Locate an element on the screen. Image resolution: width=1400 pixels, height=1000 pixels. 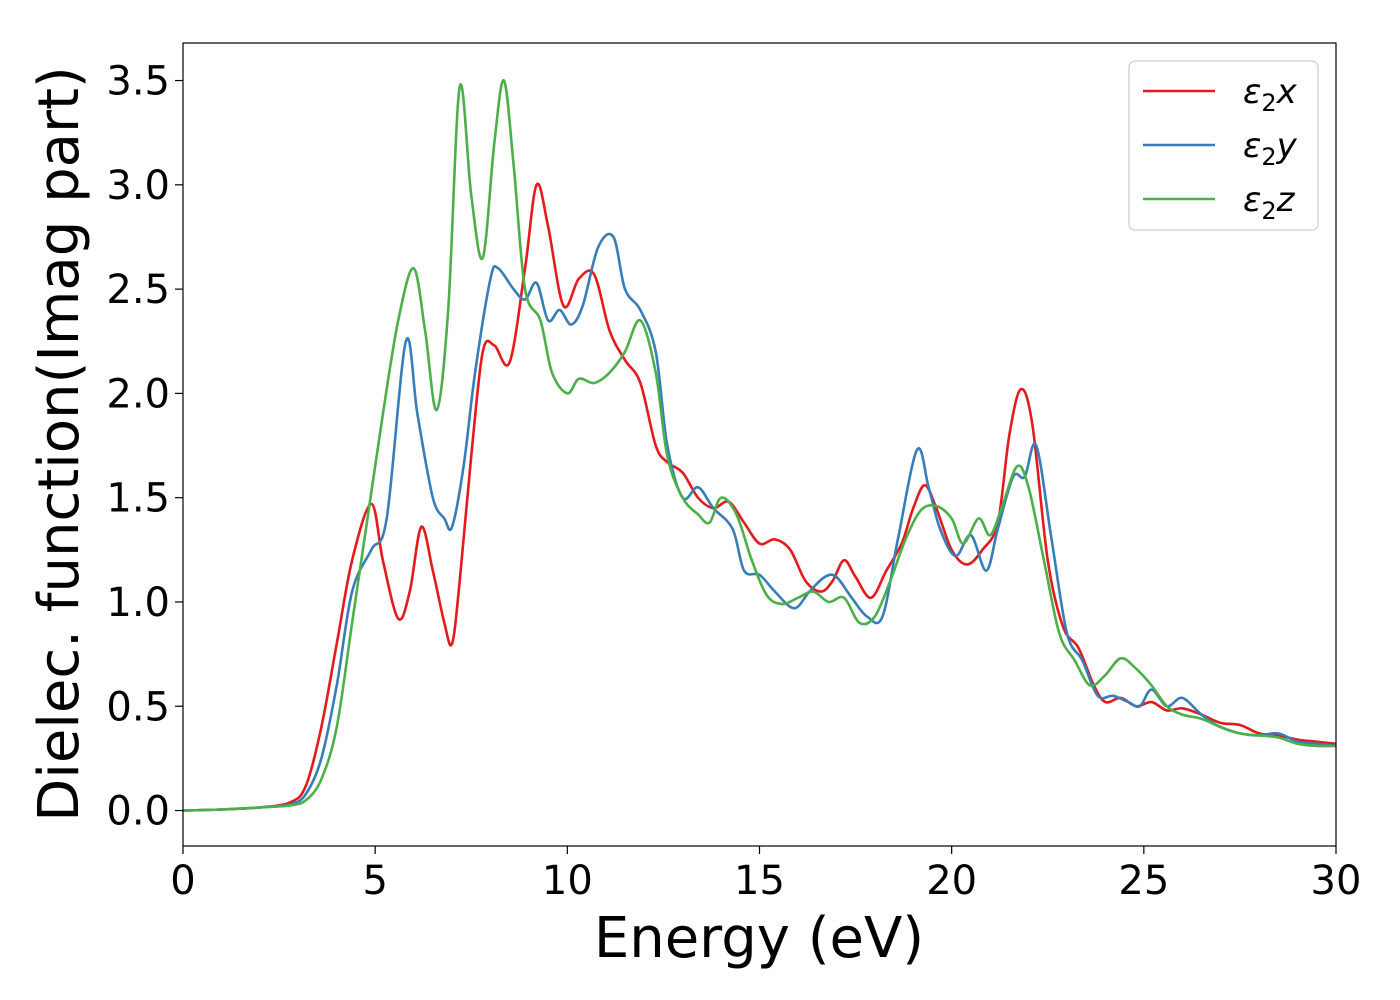
x-tick-label: 25 is located at coordinates (1143, 881).